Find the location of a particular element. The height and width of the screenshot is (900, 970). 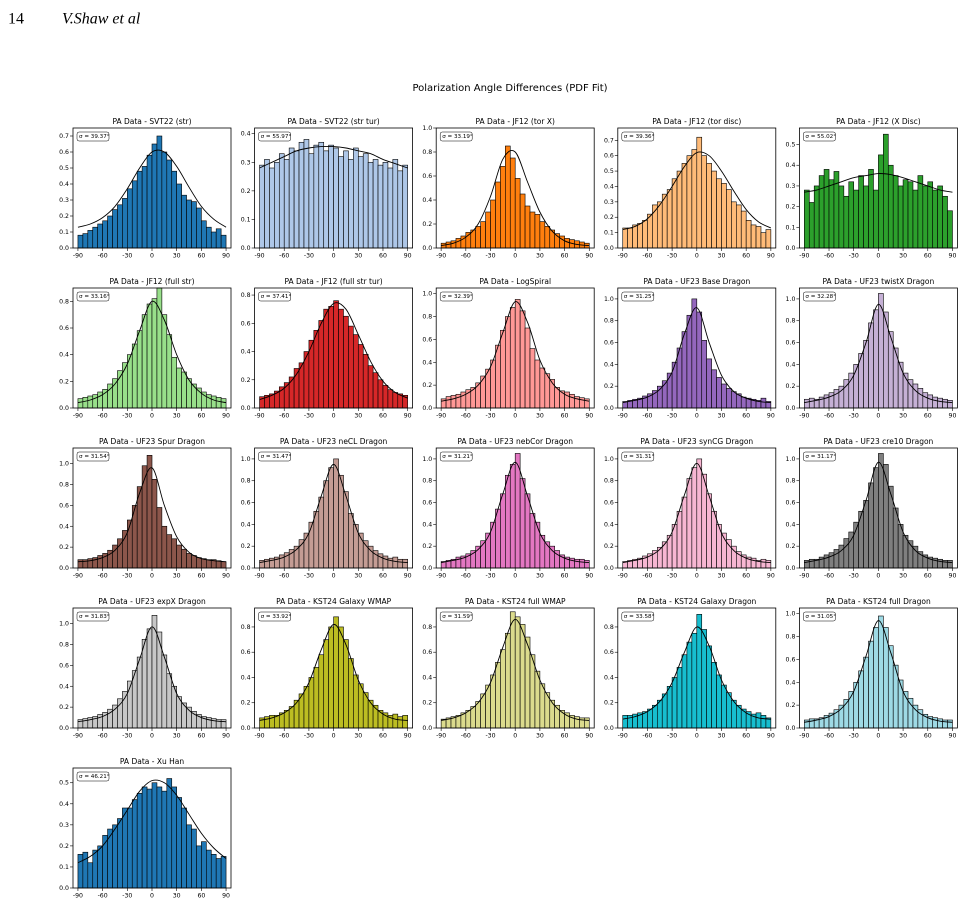

sigma-annotation: σ = 31.47° is located at coordinates (276, 457).